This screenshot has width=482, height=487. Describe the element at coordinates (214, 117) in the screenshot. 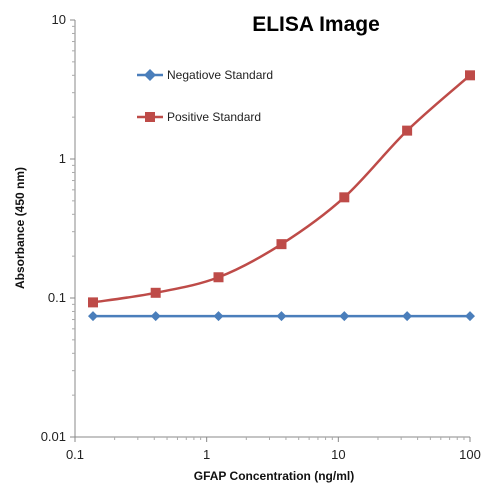

I see `legend-label-positive: Positive Standard` at that location.